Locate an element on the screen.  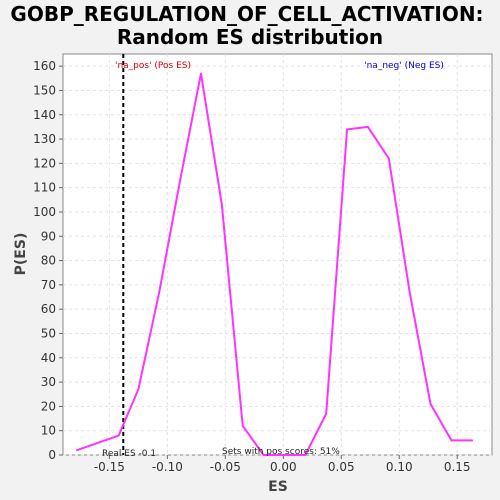
y-tick-label: 90 is located at coordinates (48, 236).